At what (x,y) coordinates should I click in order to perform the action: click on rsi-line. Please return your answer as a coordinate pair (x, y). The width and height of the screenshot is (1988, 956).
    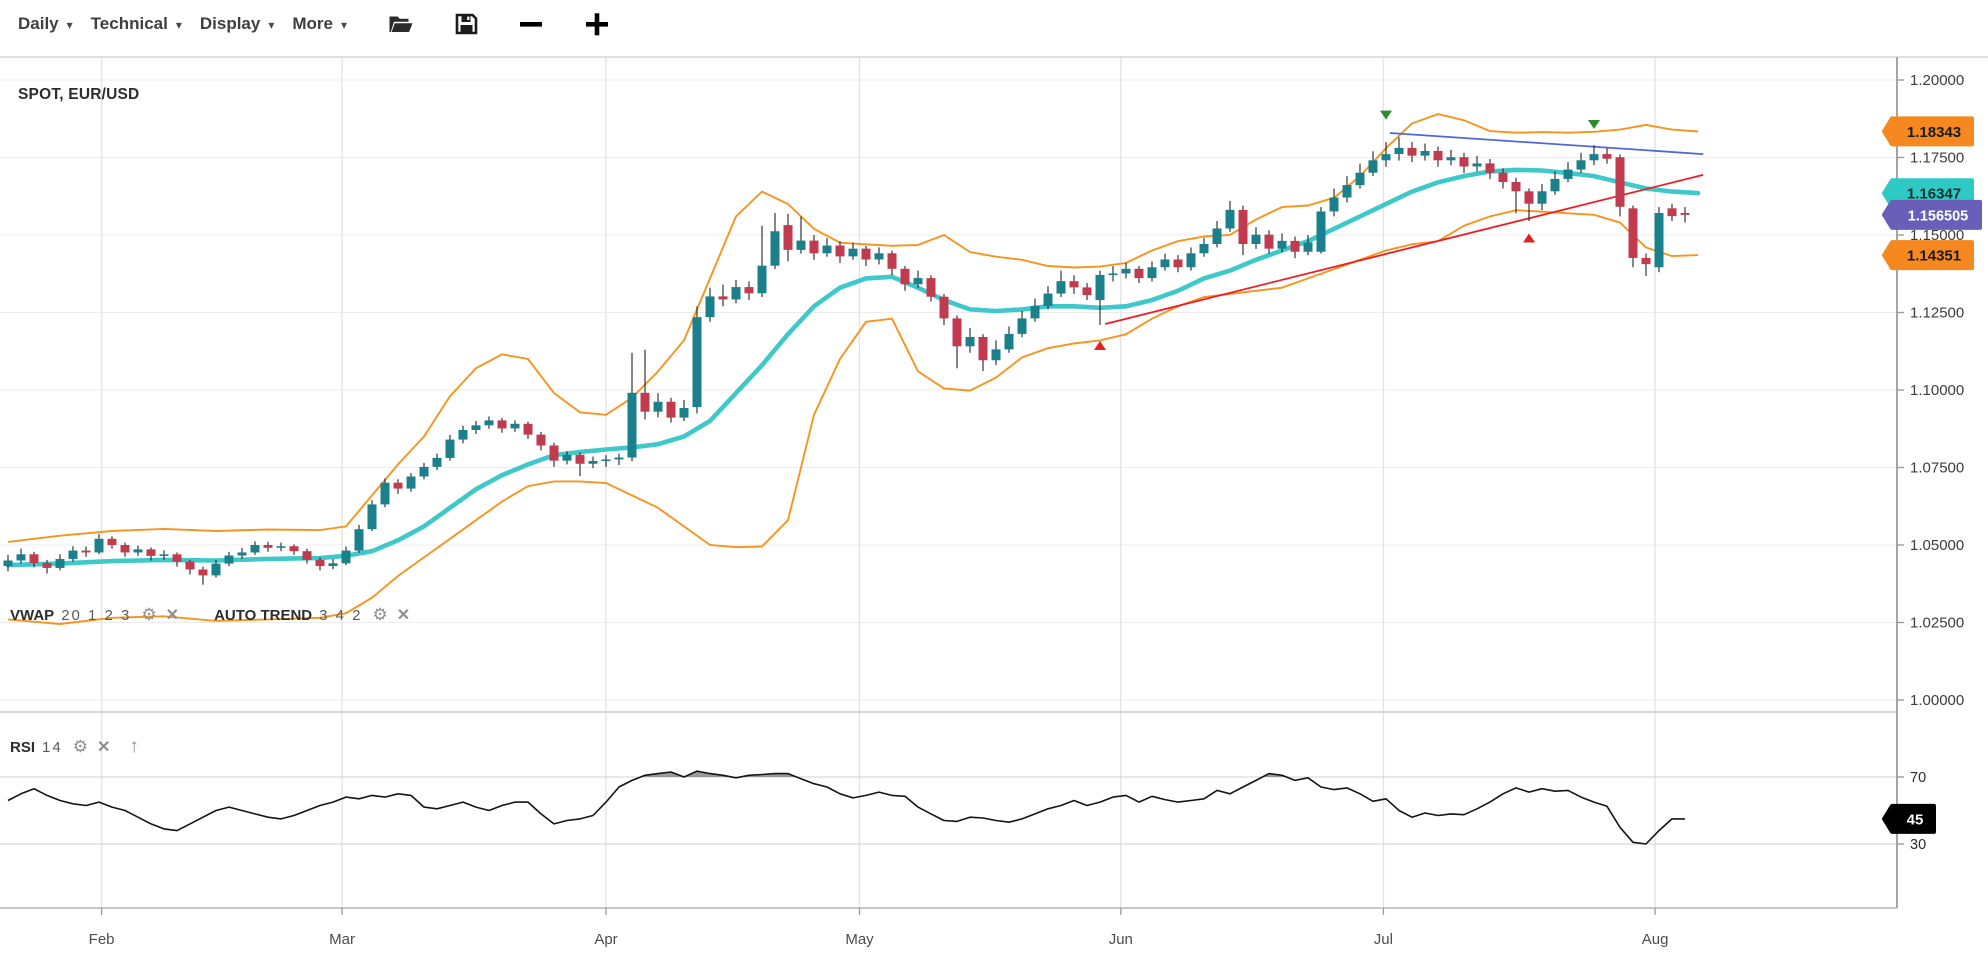
    Looking at the image, I should click on (846, 807).